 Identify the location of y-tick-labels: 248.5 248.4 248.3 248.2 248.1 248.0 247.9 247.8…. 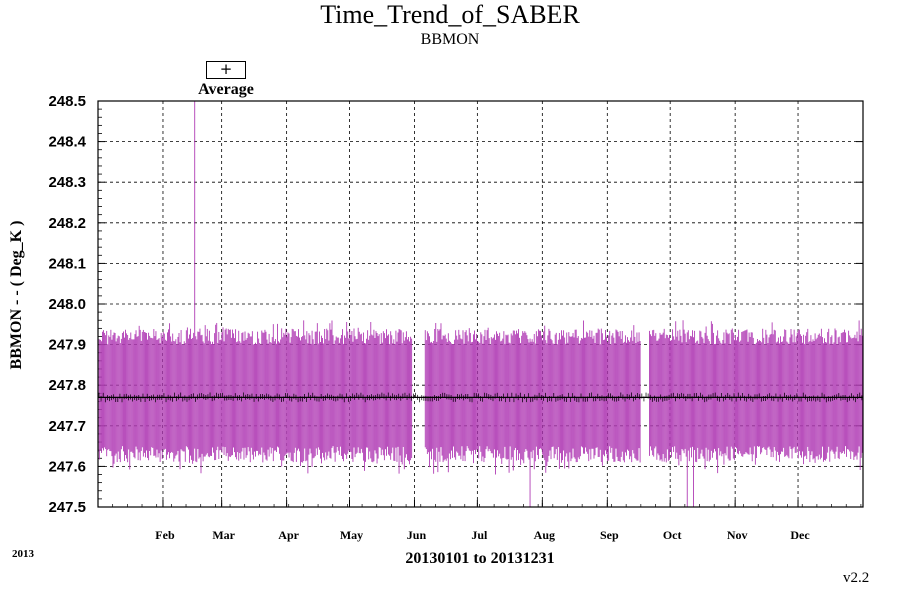
(67, 304).